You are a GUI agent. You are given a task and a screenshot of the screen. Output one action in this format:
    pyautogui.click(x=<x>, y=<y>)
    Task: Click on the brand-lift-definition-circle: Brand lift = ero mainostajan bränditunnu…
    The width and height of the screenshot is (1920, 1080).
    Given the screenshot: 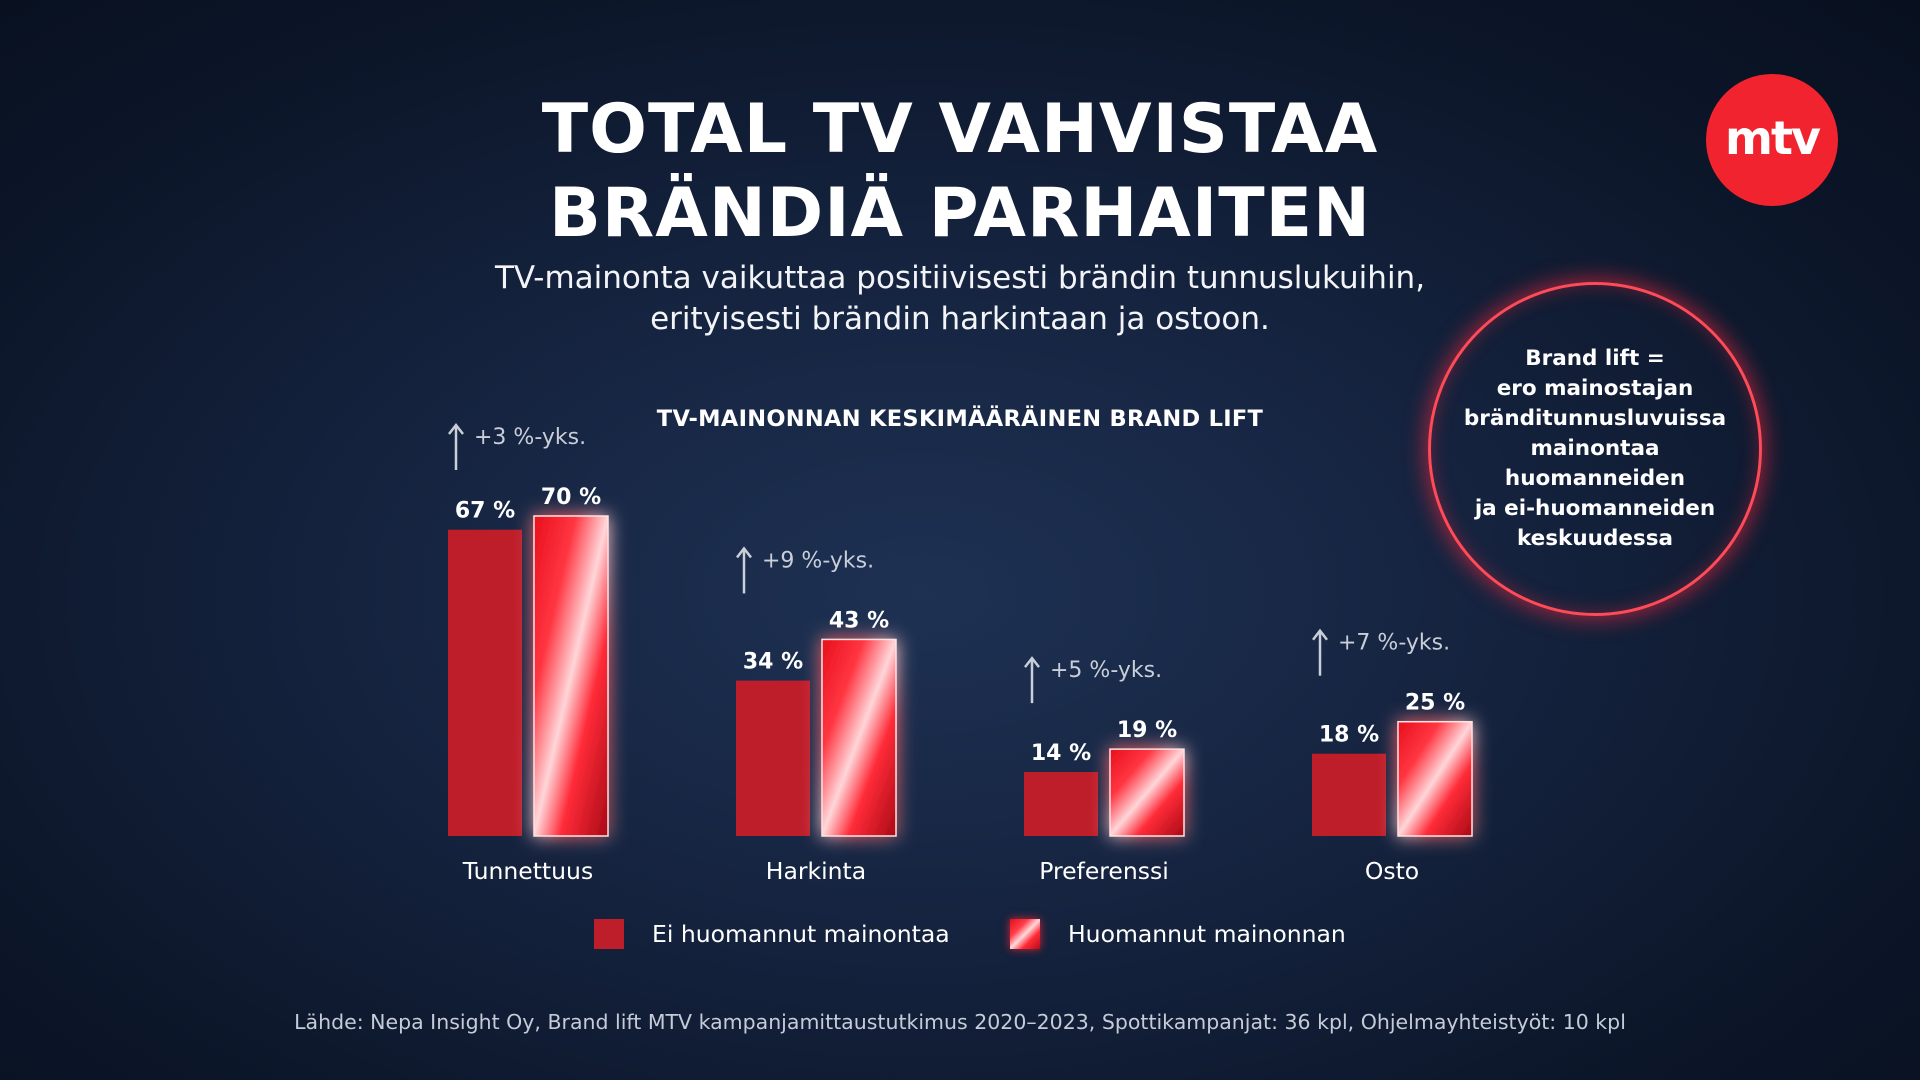 What is the action you would take?
    pyautogui.click(x=1595, y=449)
    